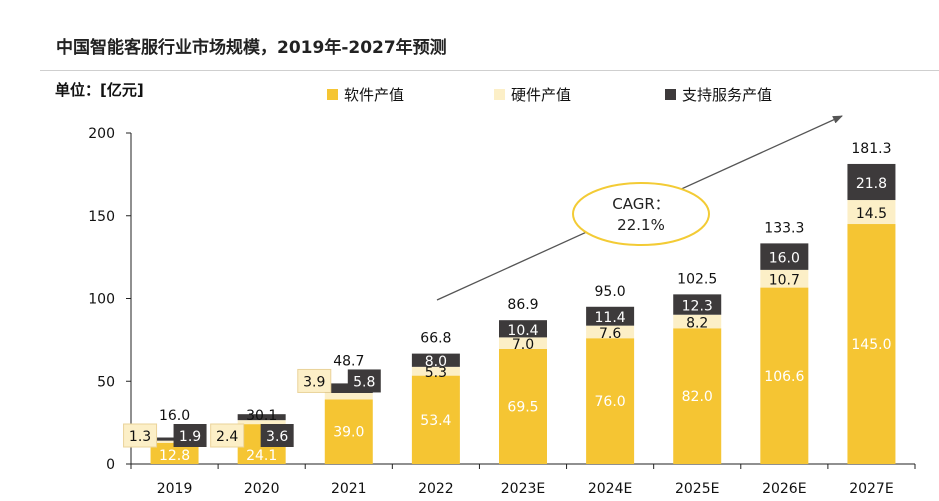 This screenshot has height=501, width=939. I want to click on value-label-software: 82.0, so click(697, 397).